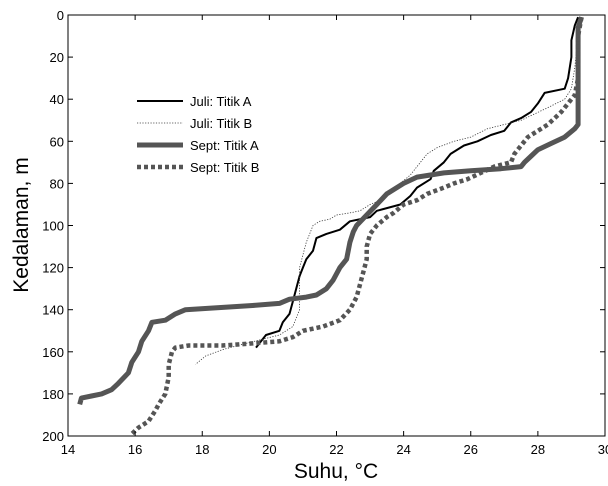 Image resolution: width=608 pixels, height=486 pixels. What do you see at coordinates (57, 141) in the screenshot?
I see `y-tick-label: 60` at bounding box center [57, 141].